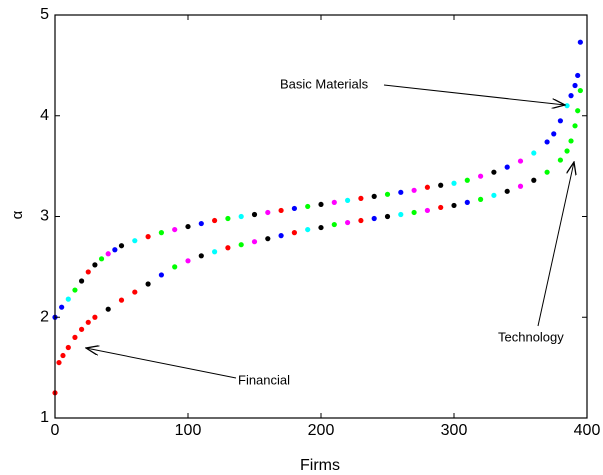 This screenshot has height=475, width=603. I want to click on annotation: Financial, so click(264, 379).